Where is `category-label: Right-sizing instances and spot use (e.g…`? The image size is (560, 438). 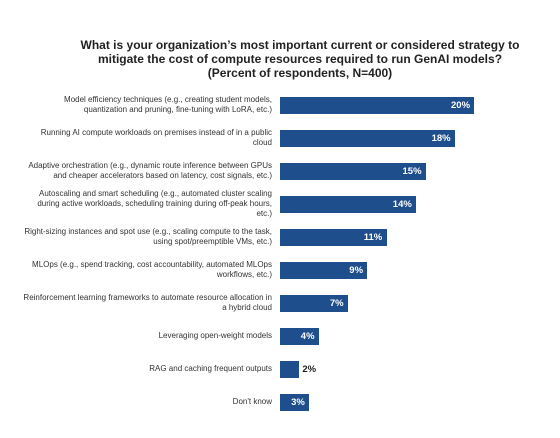 category-label: Right-sizing instances and spot use (e.g… is located at coordinates (148, 236).